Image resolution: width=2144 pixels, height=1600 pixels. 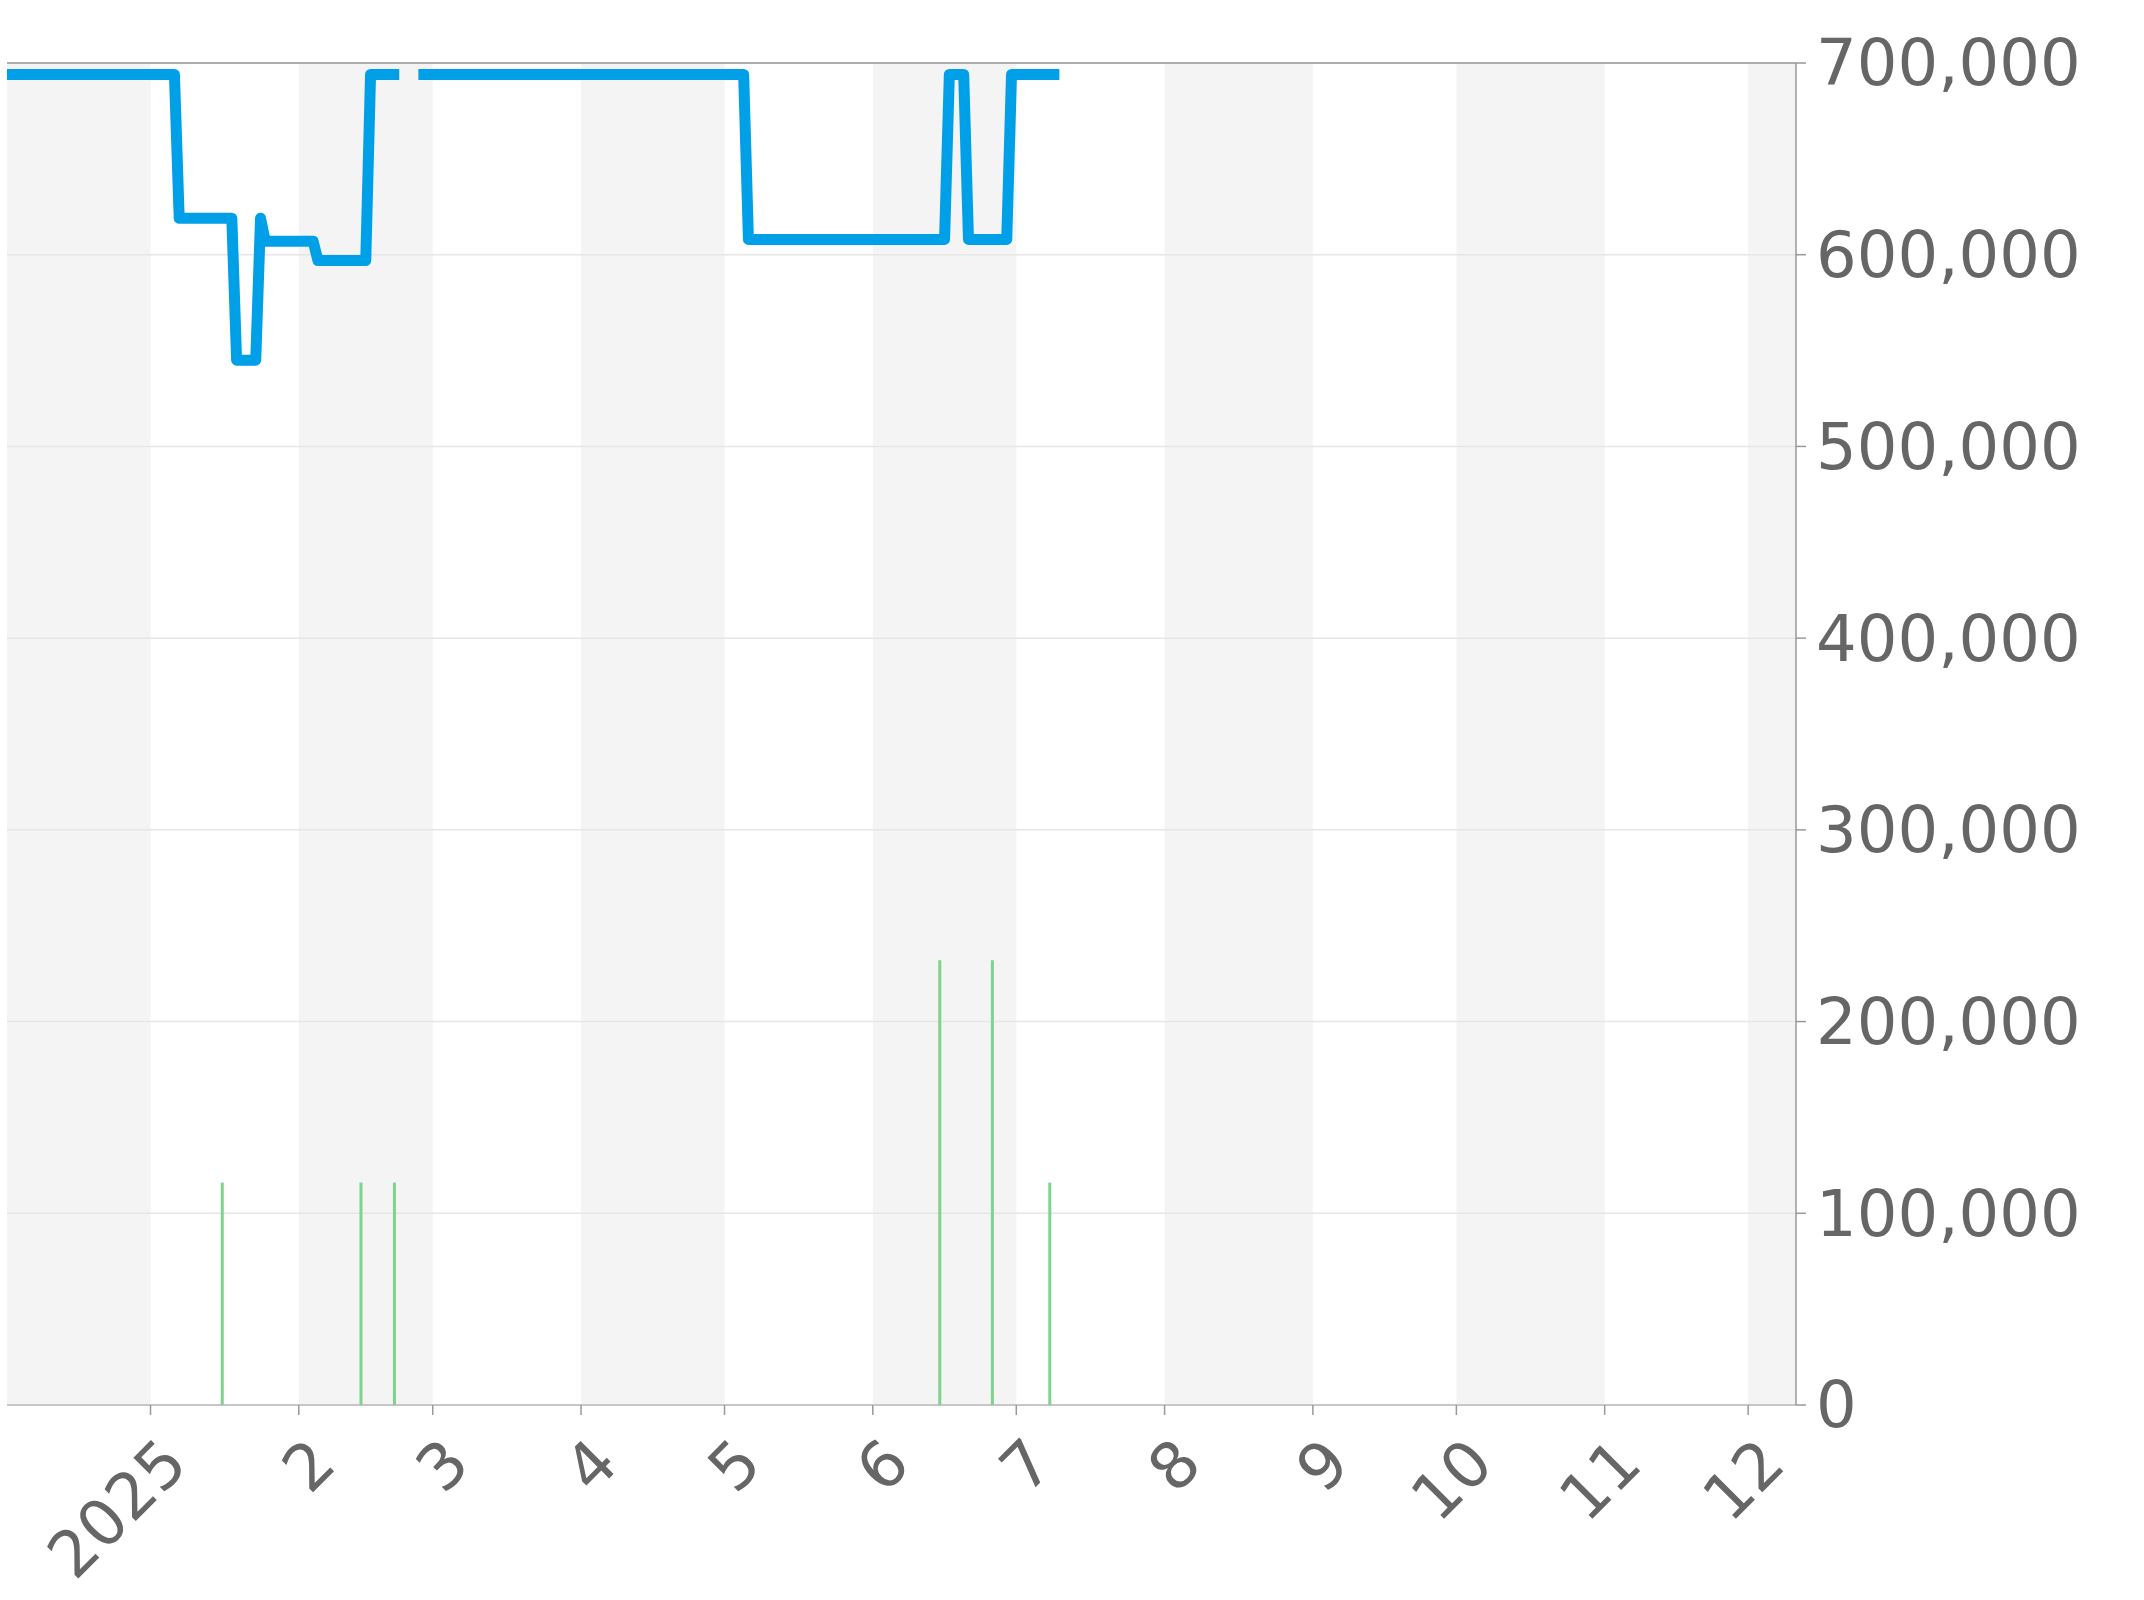 What do you see at coordinates (442, 1465) in the screenshot?
I see `x-tick-label: 3` at bounding box center [442, 1465].